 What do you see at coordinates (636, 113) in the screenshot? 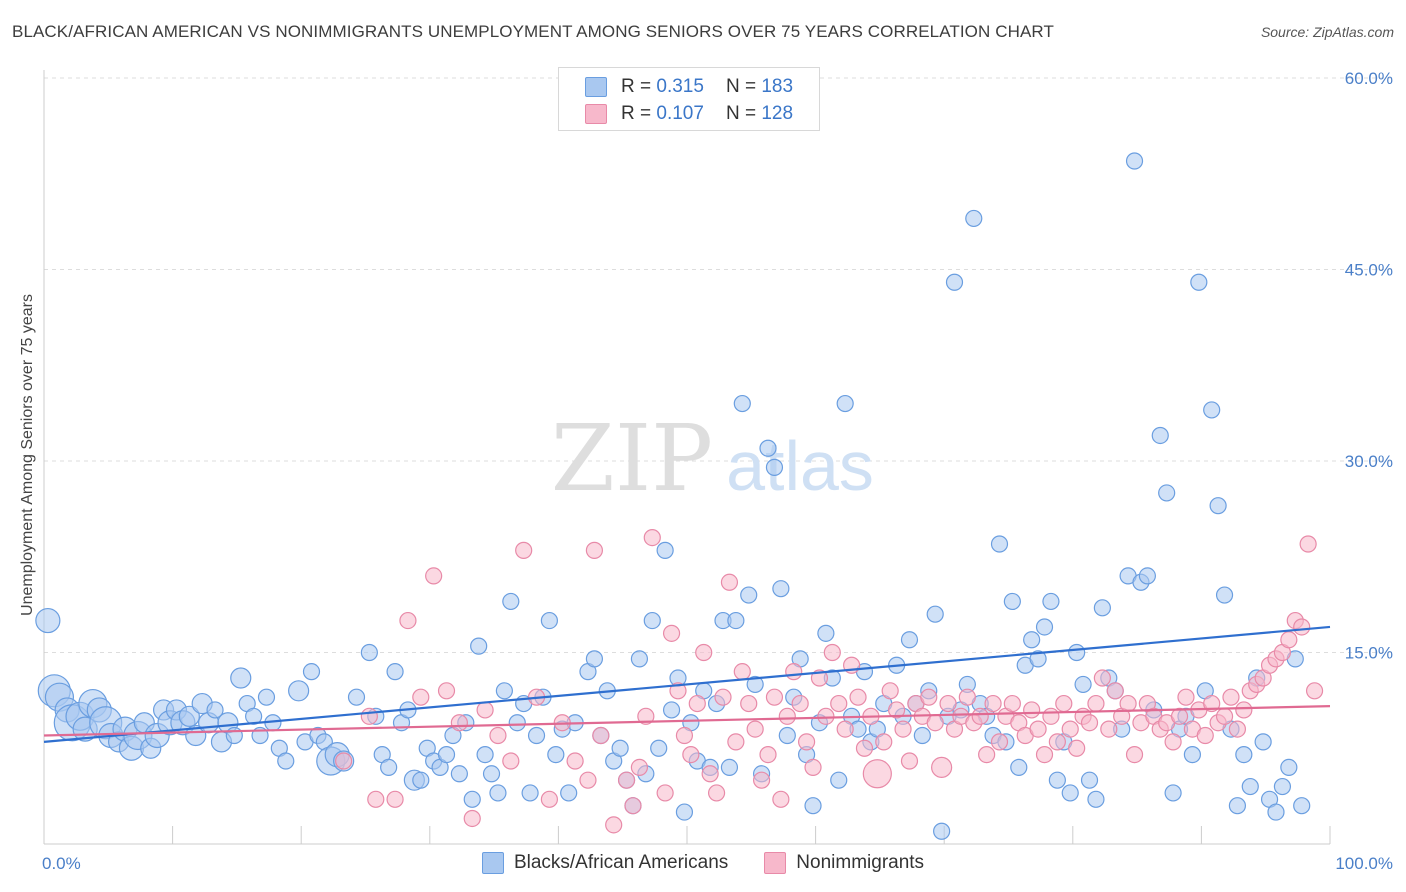
I see `legend-r-label: R =` at bounding box center [636, 113].